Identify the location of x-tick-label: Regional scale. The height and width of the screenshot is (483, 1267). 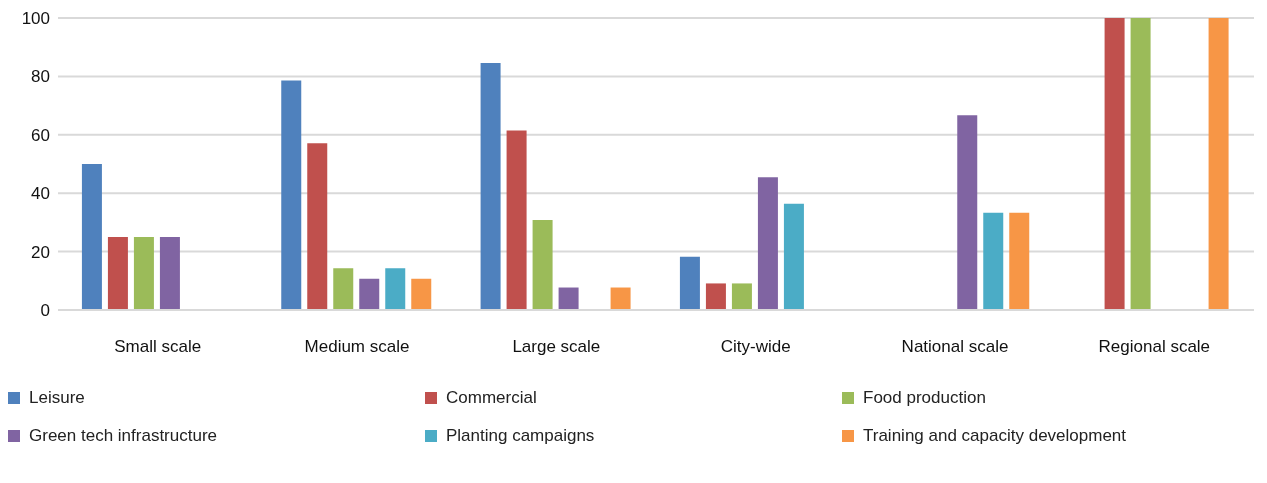
(1154, 347).